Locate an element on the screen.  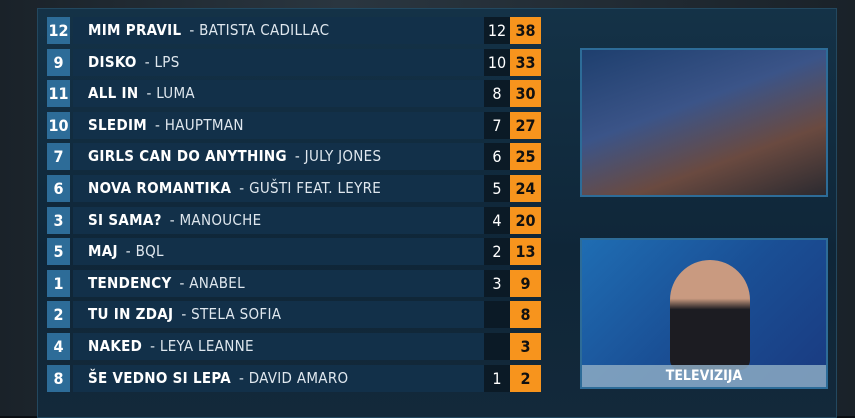
spokesperson-video: TELEVIZIJA is located at coordinates (704, 313).